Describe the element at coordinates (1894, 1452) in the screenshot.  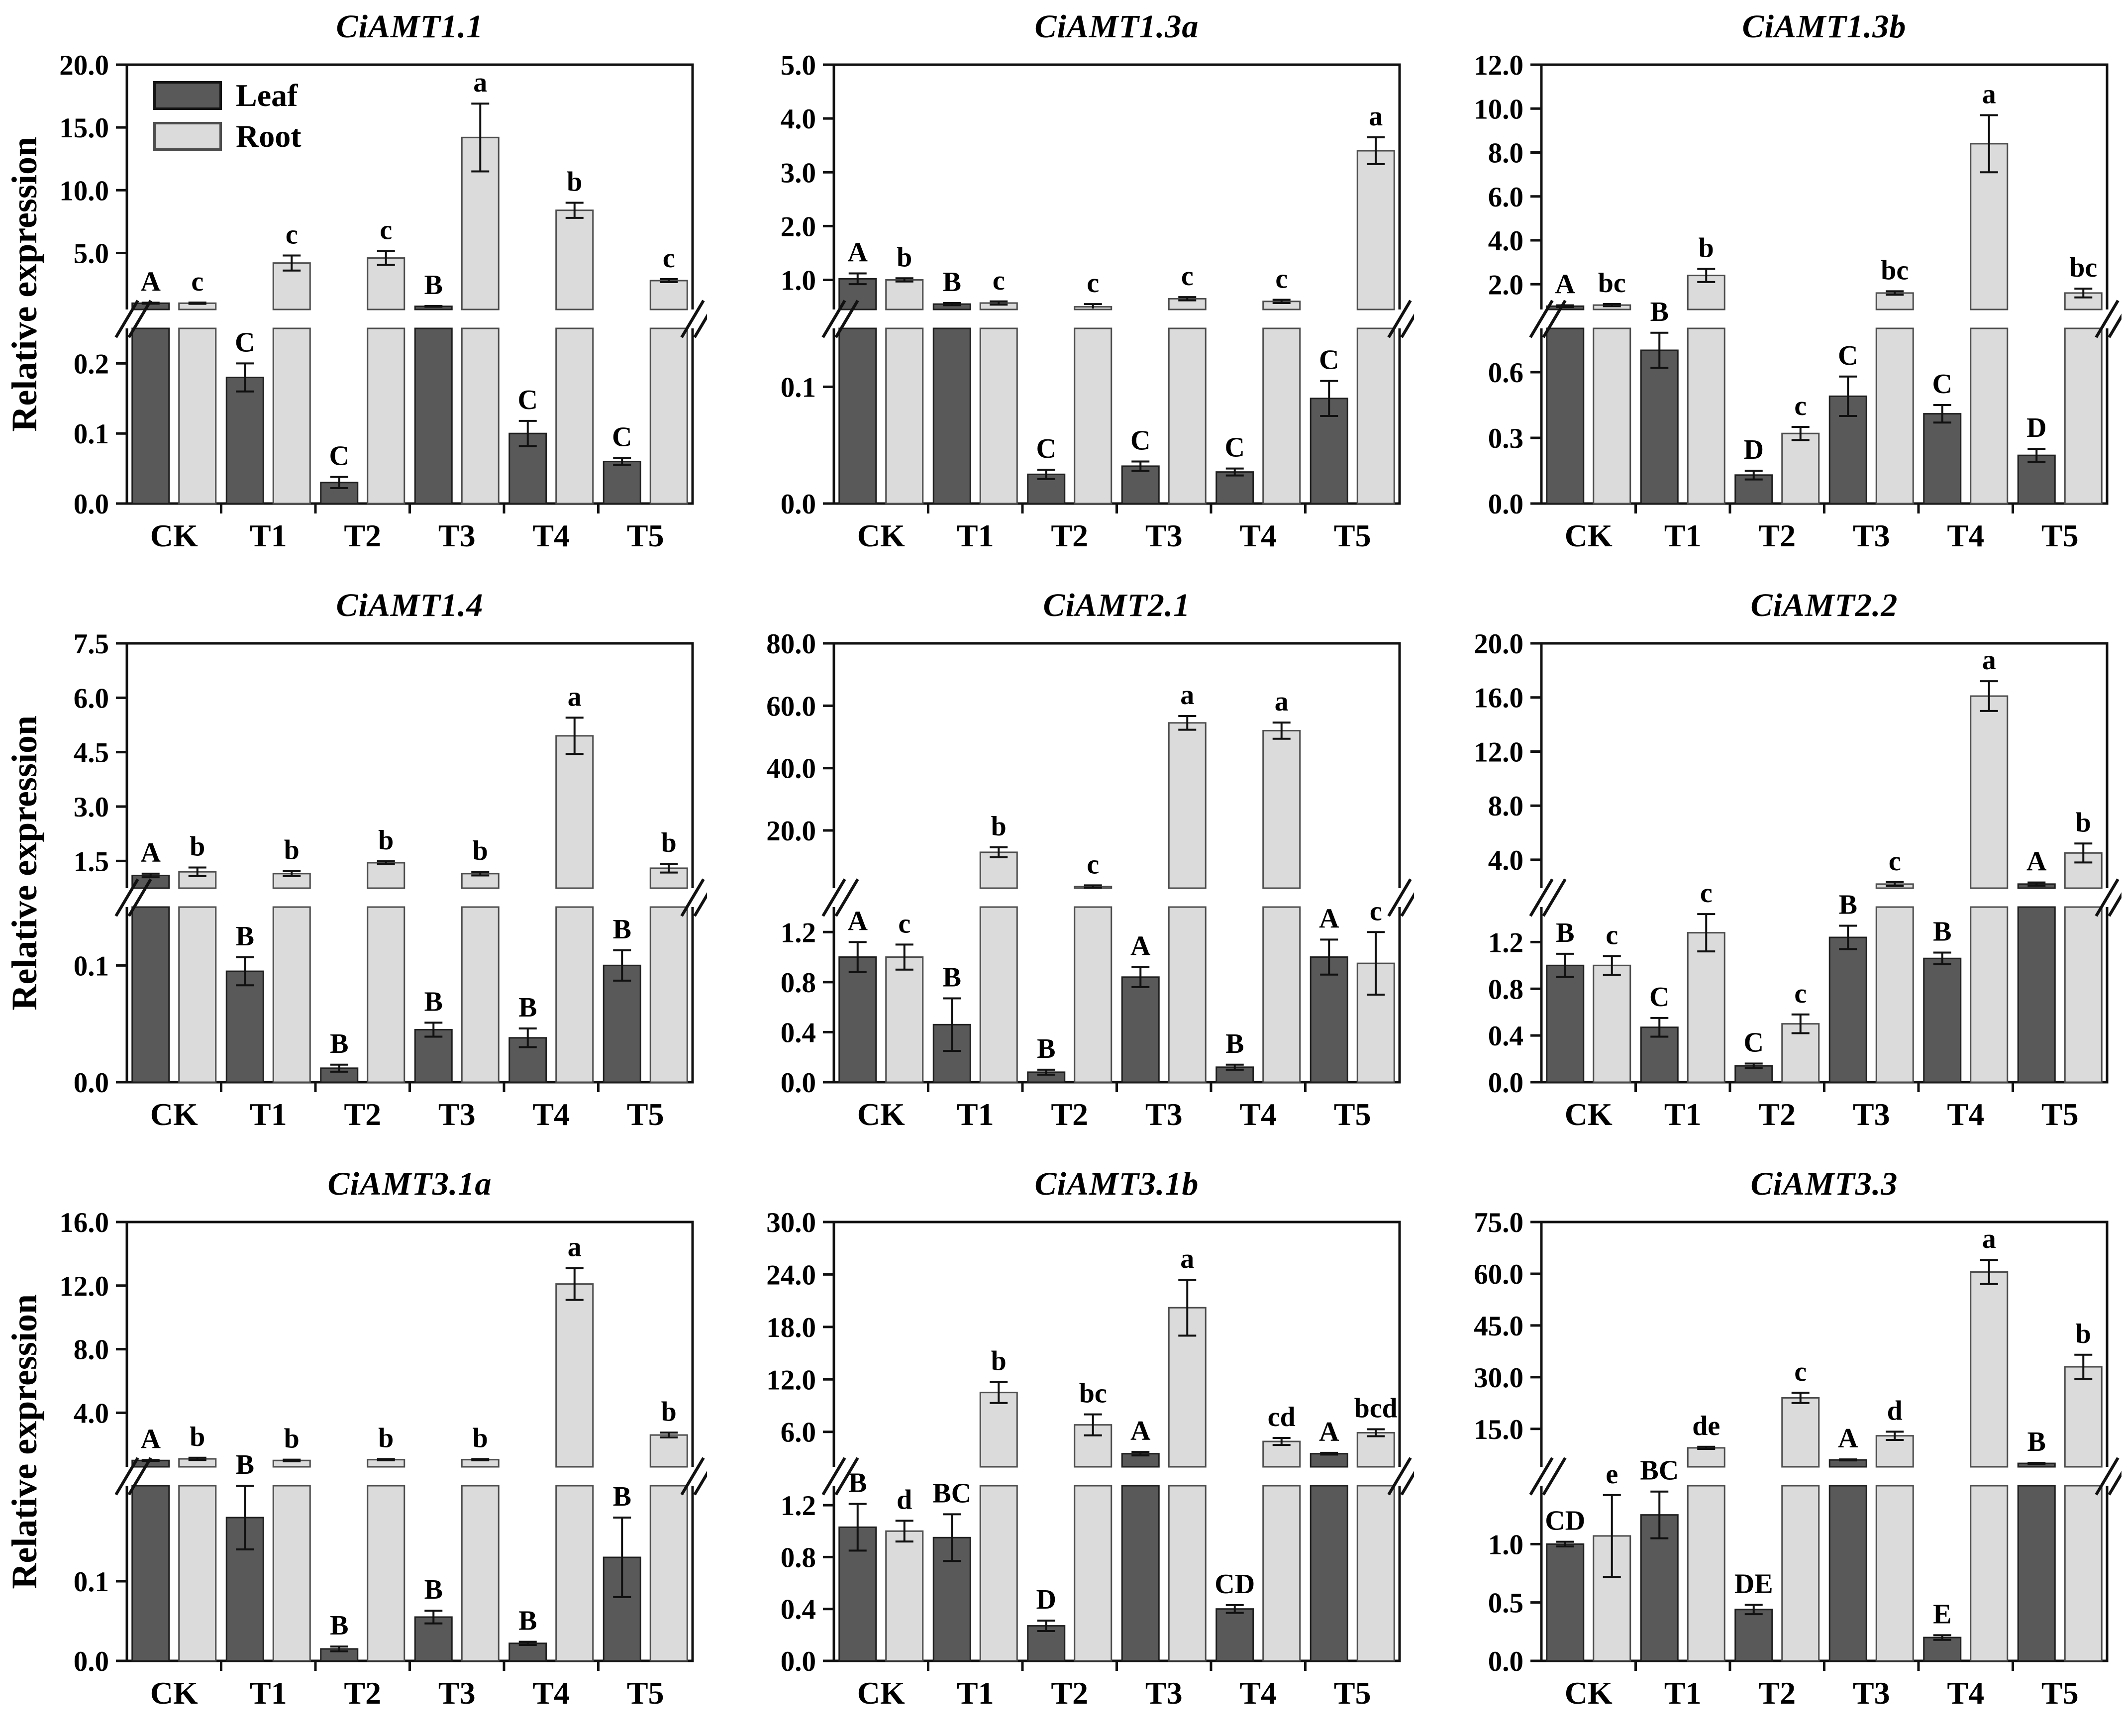
I see `root-bar-upper-T3` at that location.